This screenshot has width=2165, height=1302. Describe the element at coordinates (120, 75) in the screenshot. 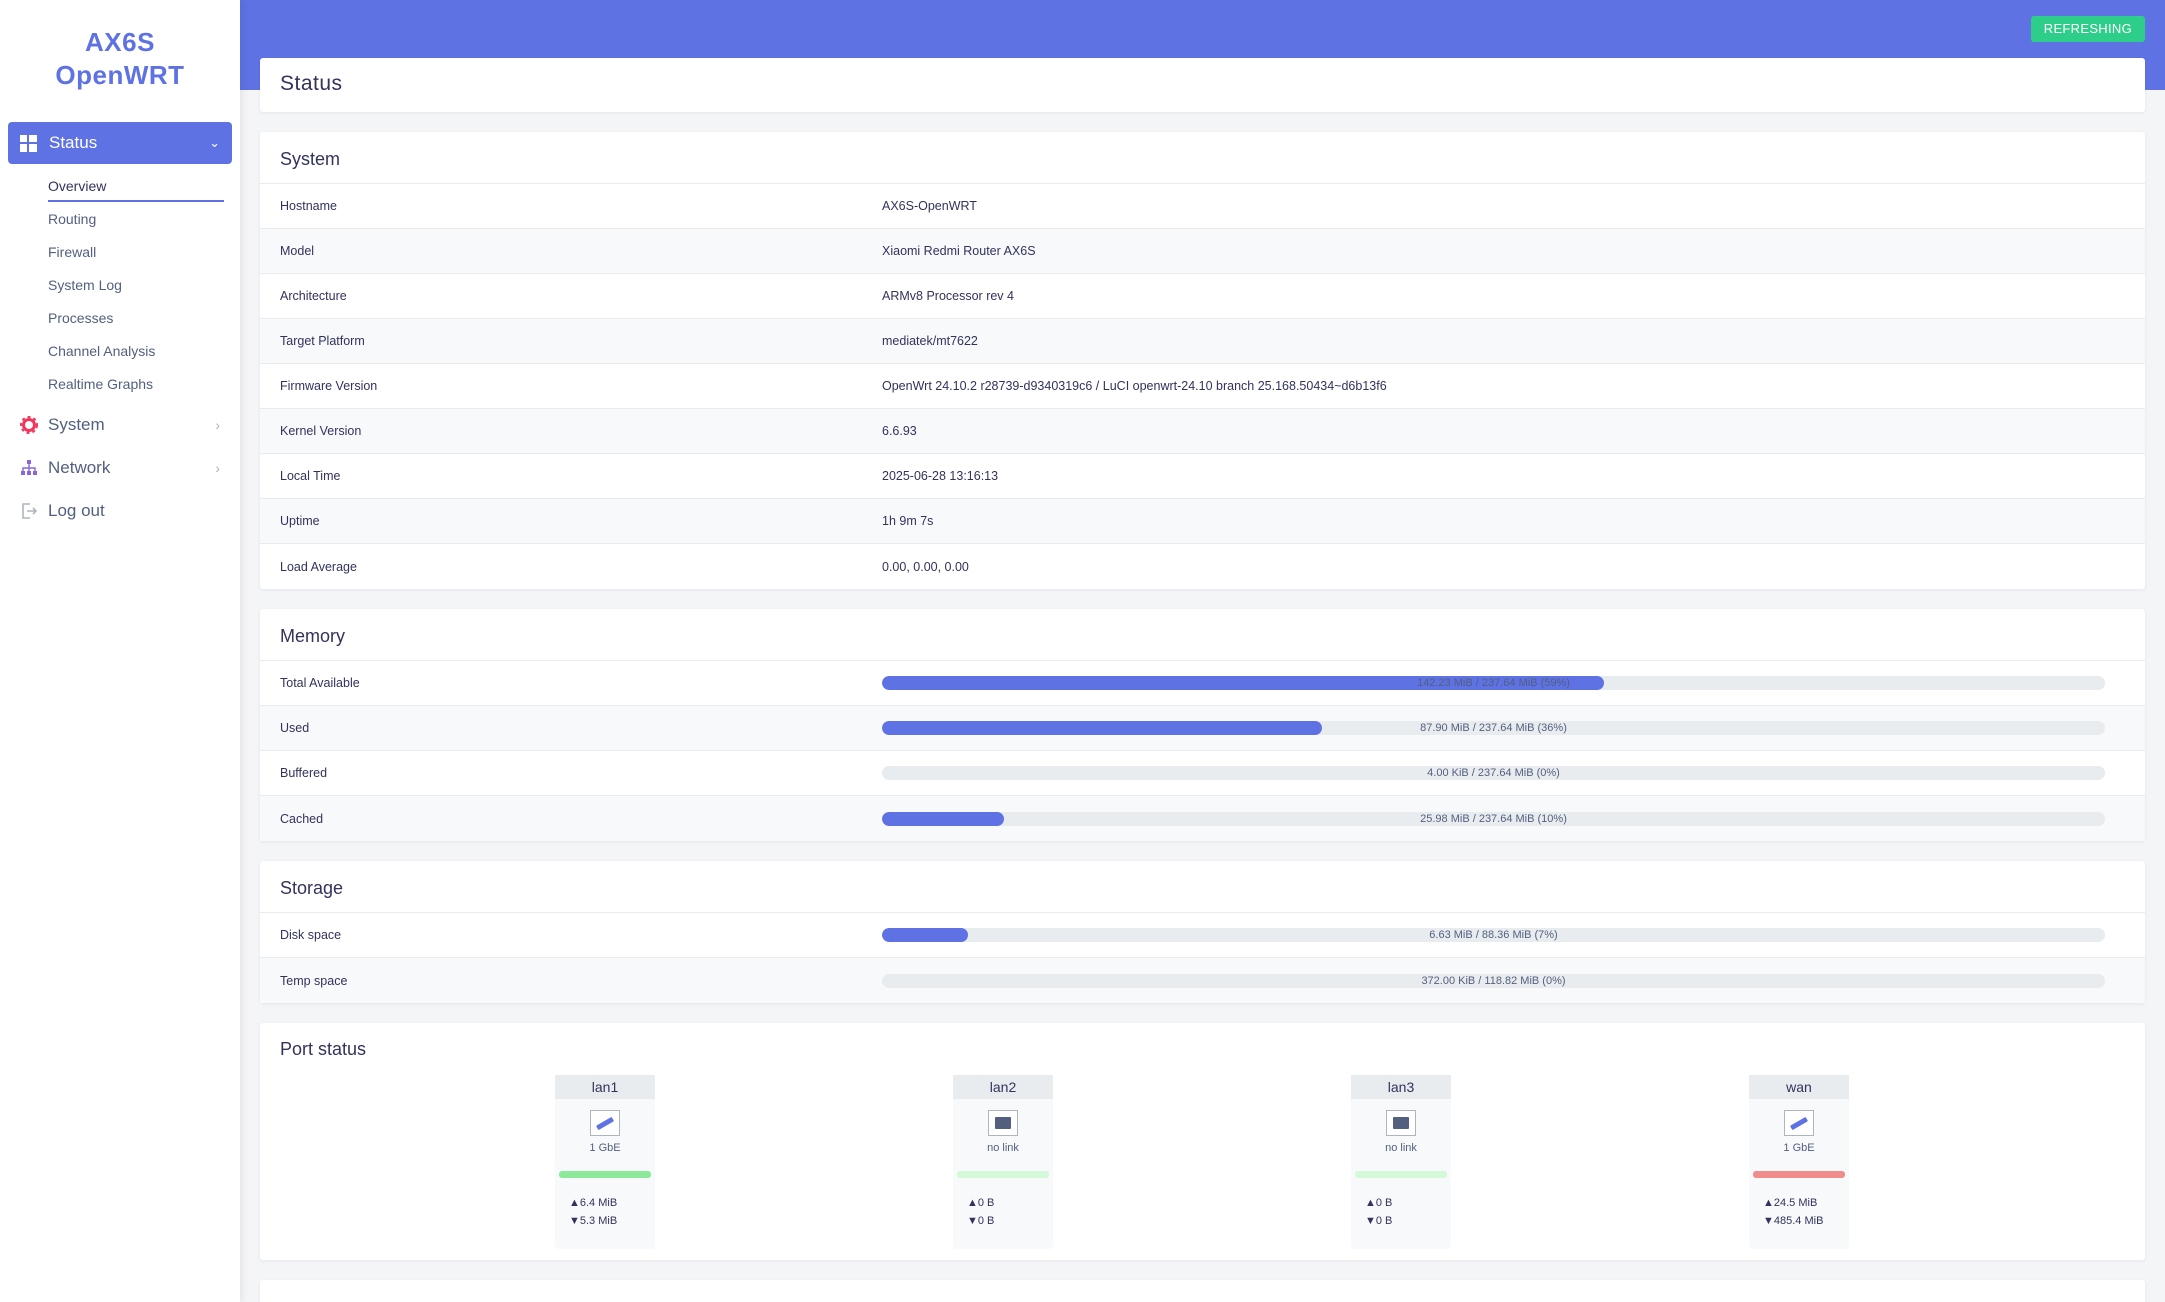

I see `brand-line-2: OpenWRT` at that location.